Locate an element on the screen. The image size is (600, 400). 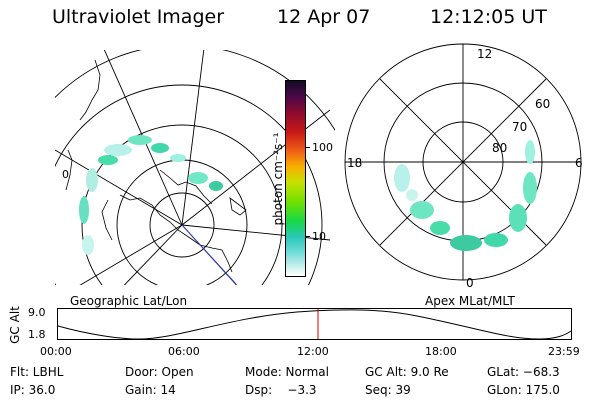
status-gc-alt: GC Alt: 9.0 Re is located at coordinates (407, 372).